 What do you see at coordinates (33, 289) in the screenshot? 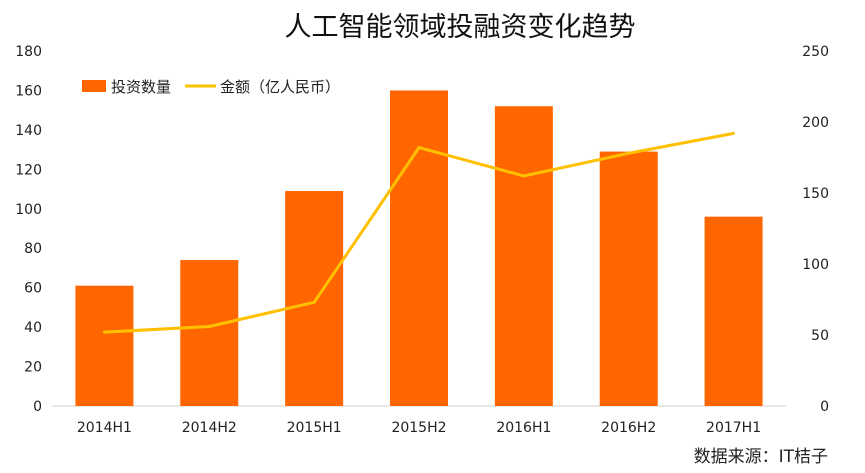
I see `y-left-tick-label: 60` at bounding box center [33, 289].